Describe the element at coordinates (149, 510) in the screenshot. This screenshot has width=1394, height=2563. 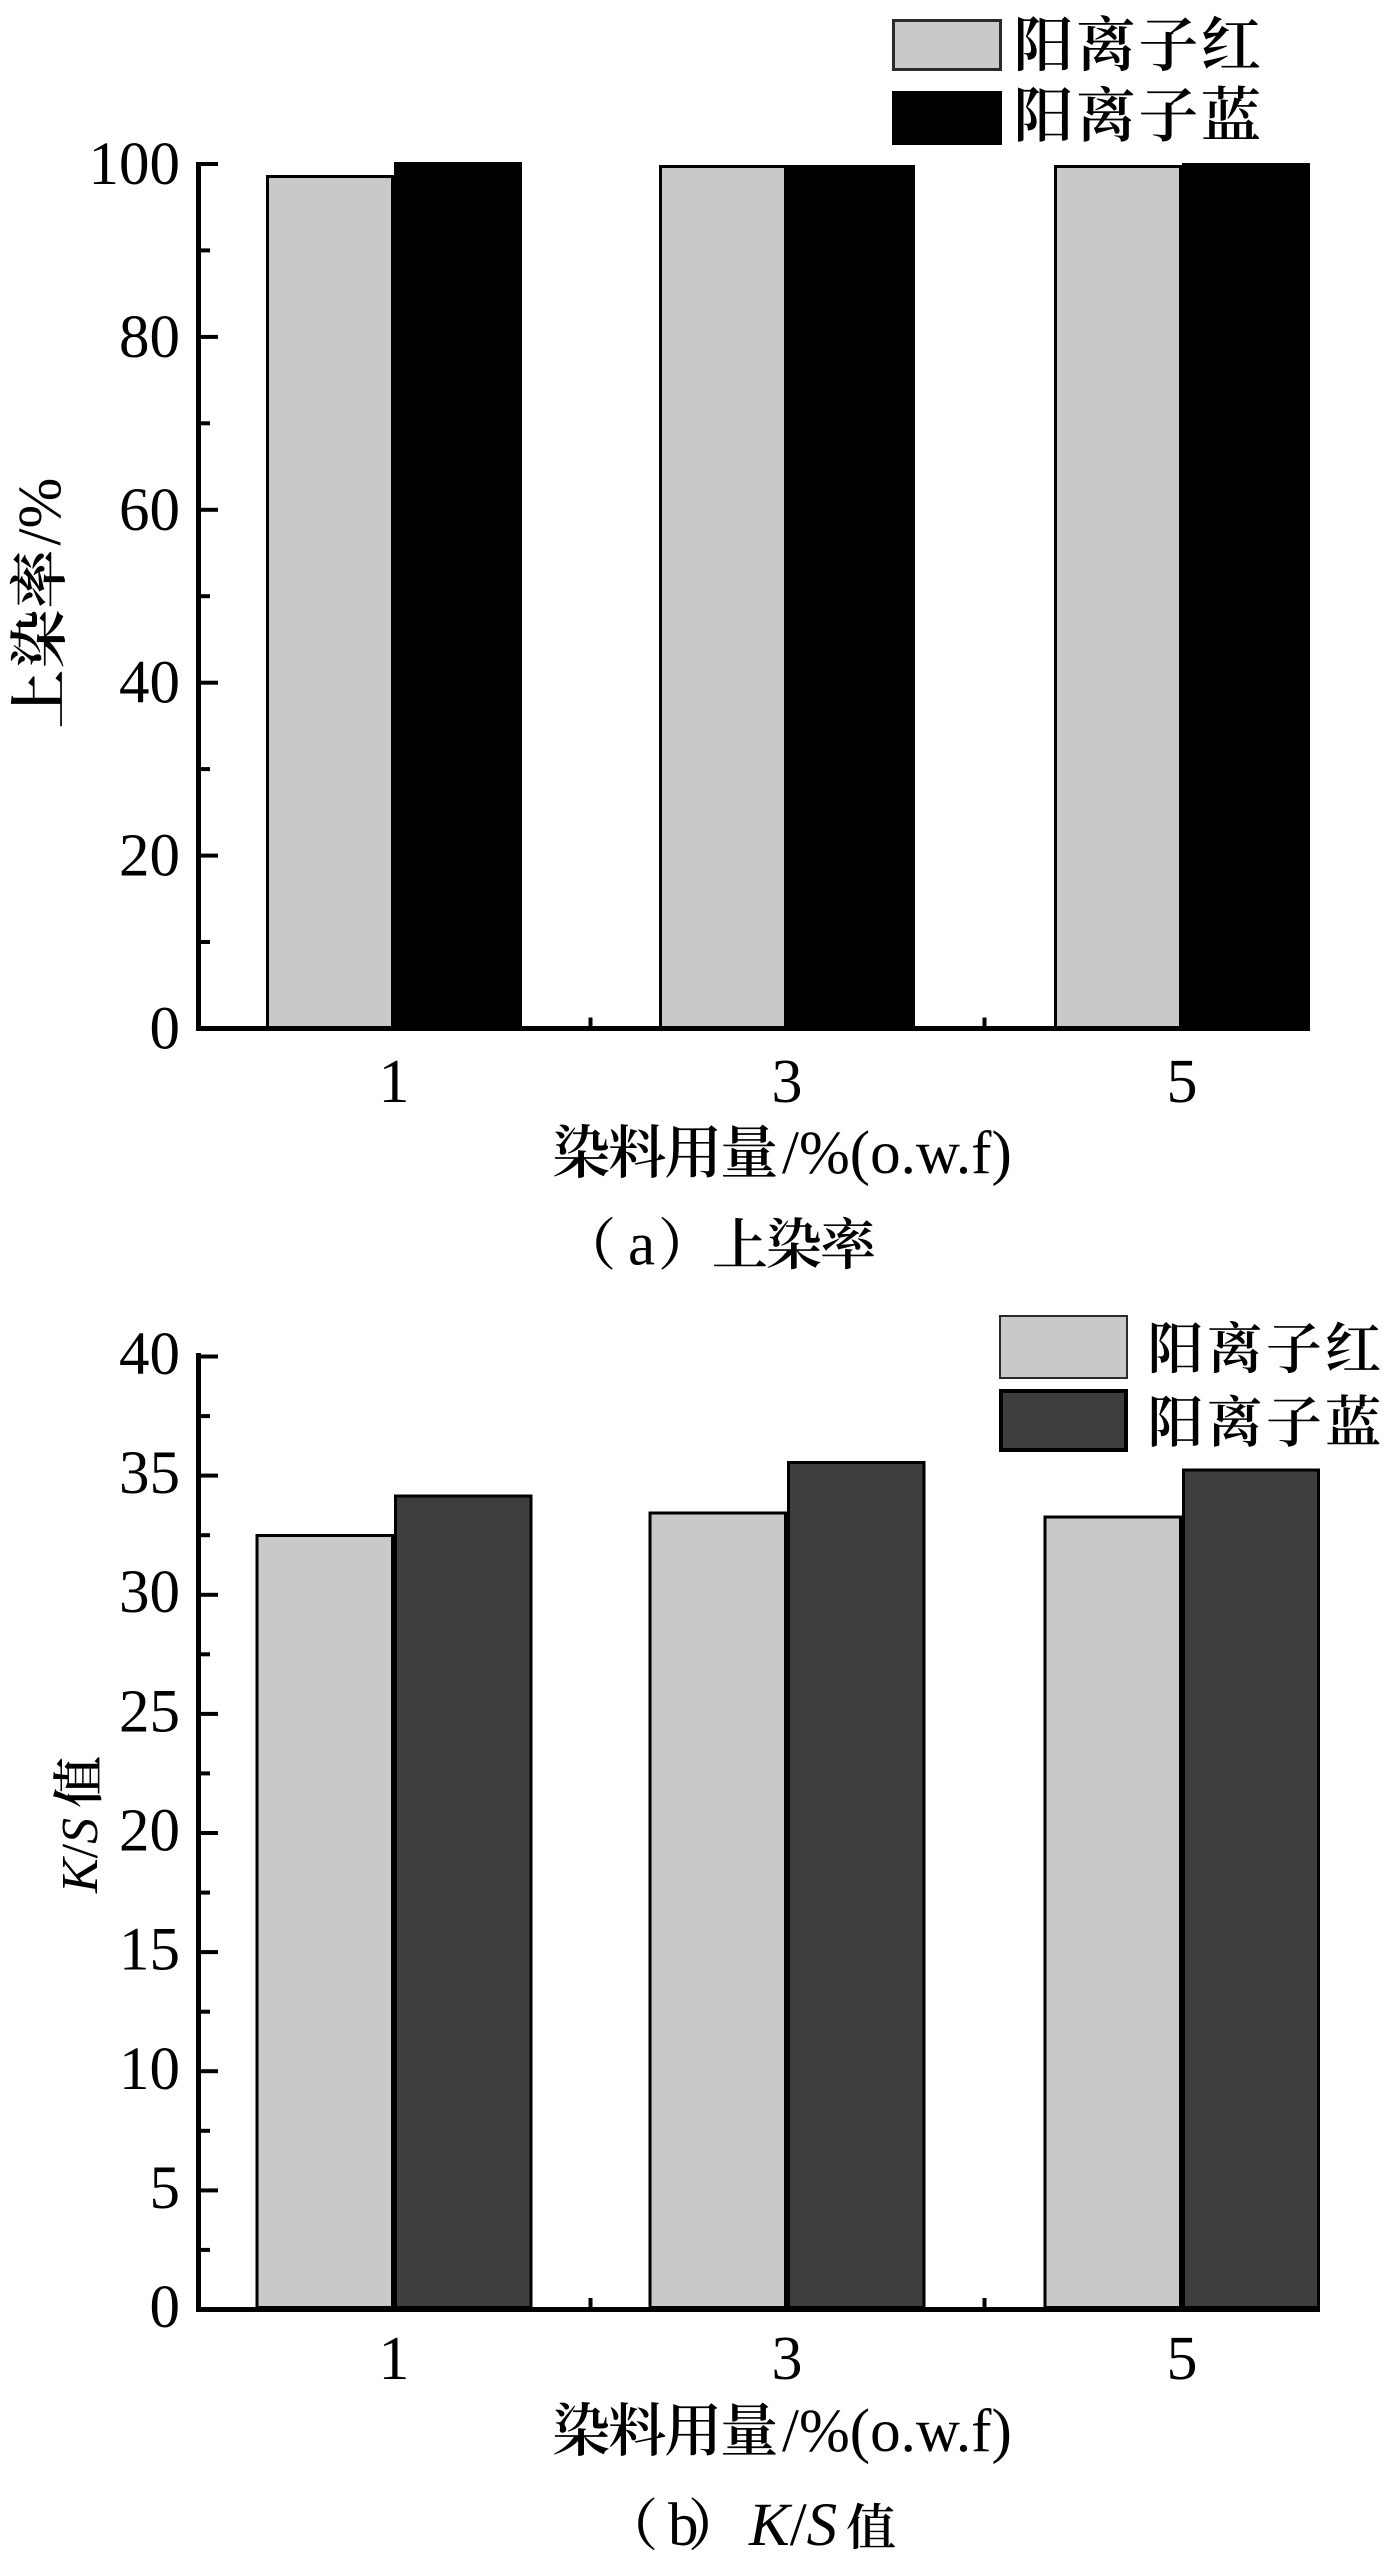
I see `svg-text: 60` at that location.